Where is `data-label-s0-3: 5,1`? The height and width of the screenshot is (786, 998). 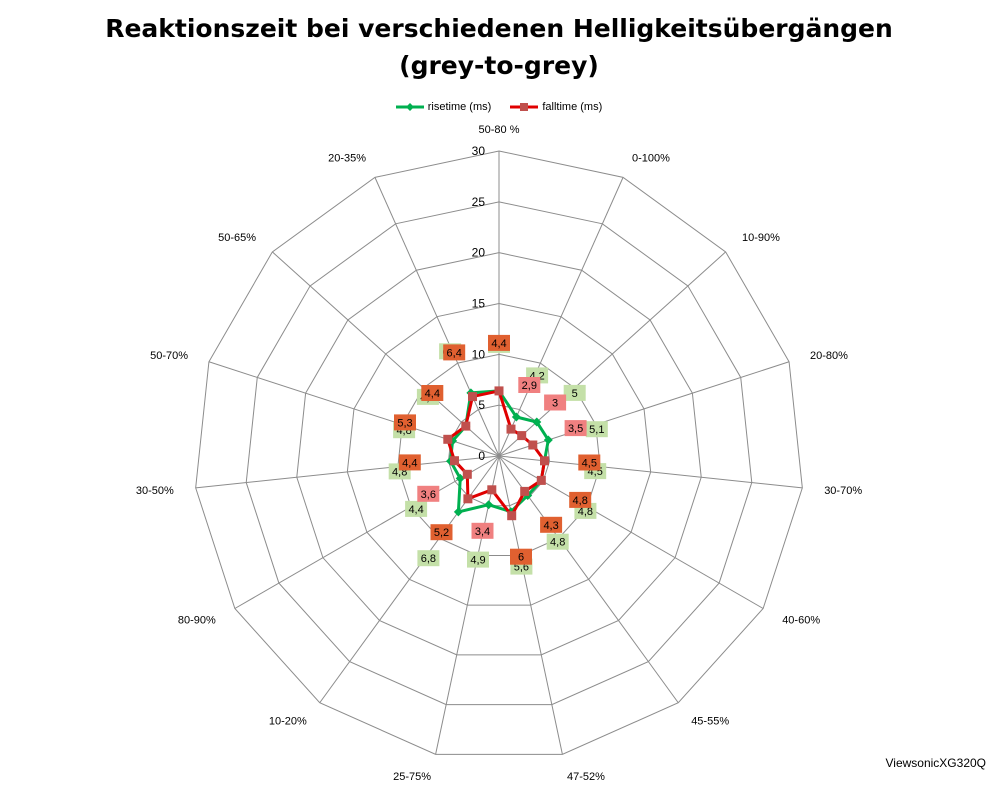
data-label-s0-3: 5,1 is located at coordinates (596, 430).